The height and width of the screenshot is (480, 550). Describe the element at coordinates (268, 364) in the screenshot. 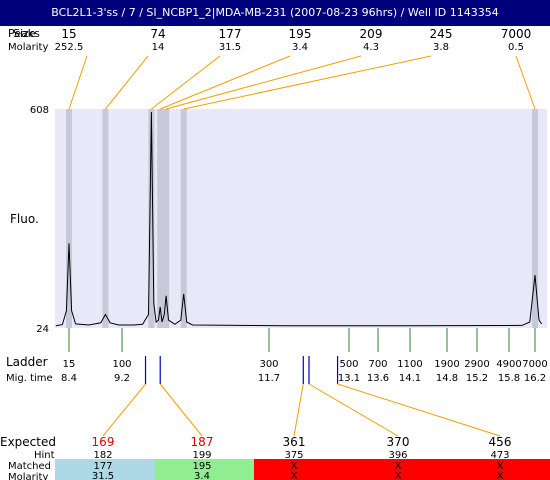

I see `ladder-size-label: 300` at that location.